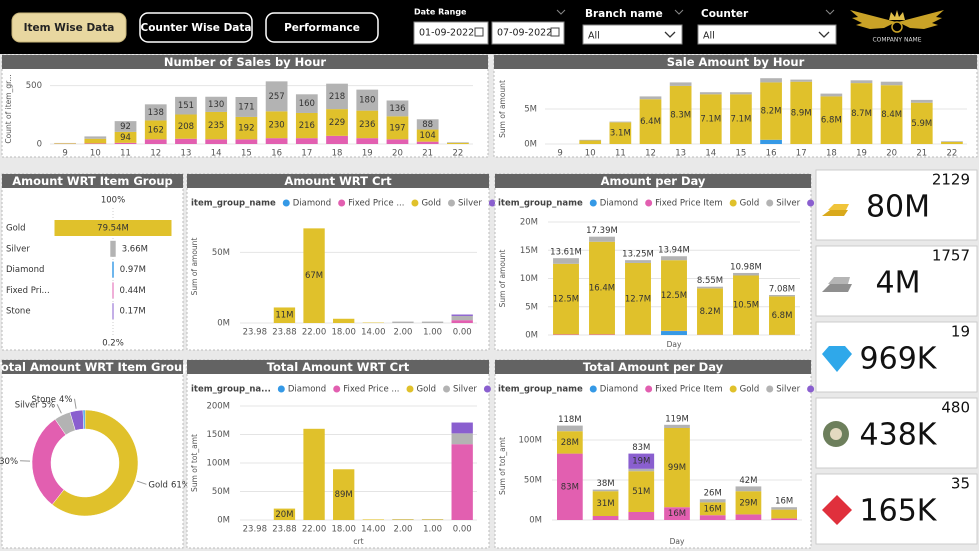  What do you see at coordinates (373, 333) in the screenshot?
I see `x-tick-label: 14.00` at bounding box center [373, 333].